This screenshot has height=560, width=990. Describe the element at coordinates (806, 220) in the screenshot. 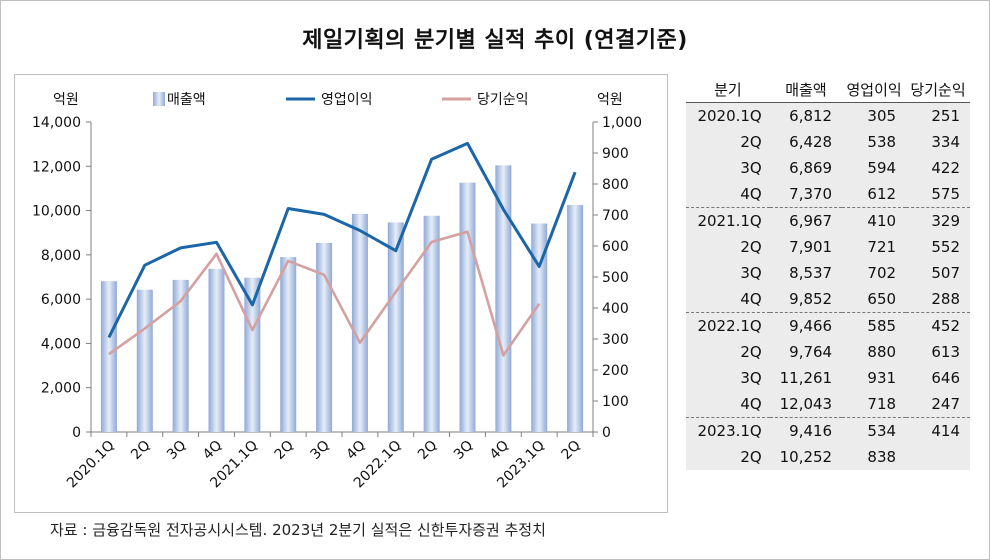

I see `table-cell: 6,967` at that location.